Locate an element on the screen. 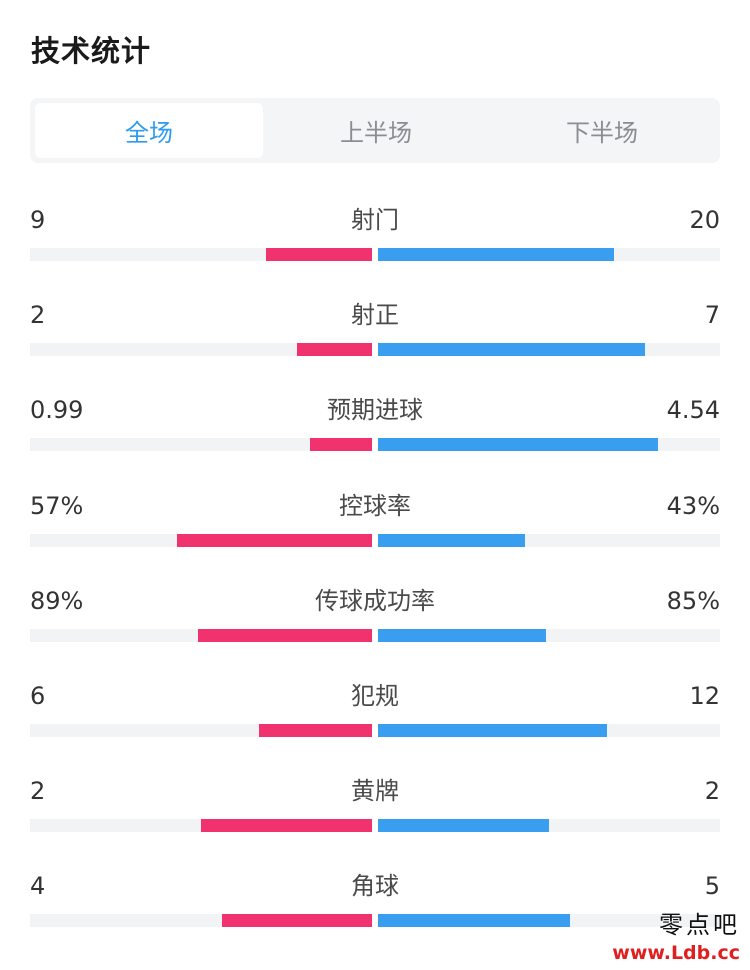  tab-full-match: 全场 is located at coordinates (149, 130).